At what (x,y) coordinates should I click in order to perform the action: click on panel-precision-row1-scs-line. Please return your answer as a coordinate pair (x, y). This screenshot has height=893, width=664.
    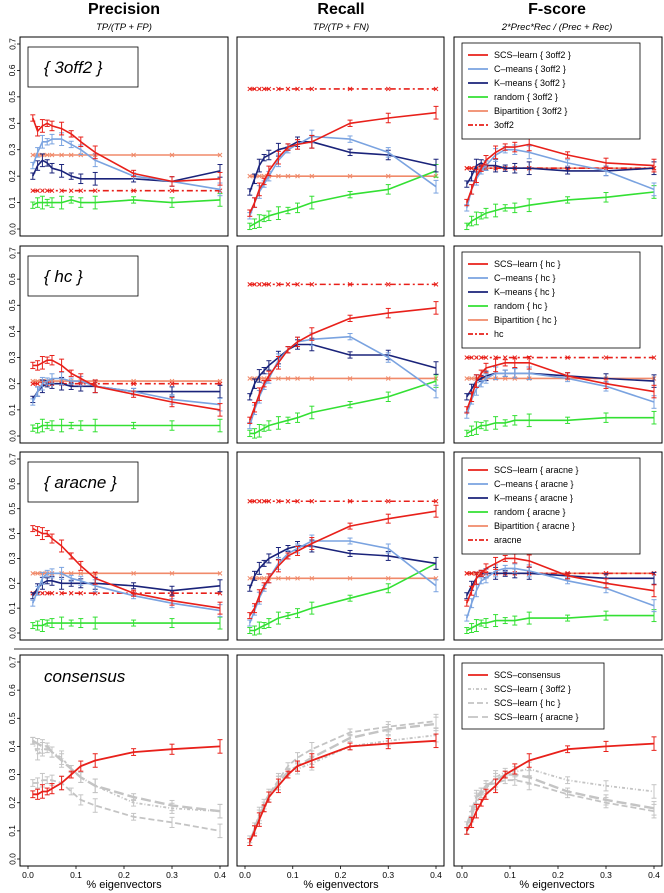
    Looking at the image, I should click on (126, 150).